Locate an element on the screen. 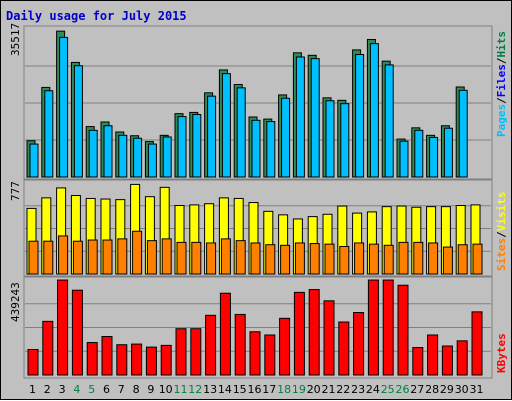  x-tick-1: 1 is located at coordinates (32, 389).